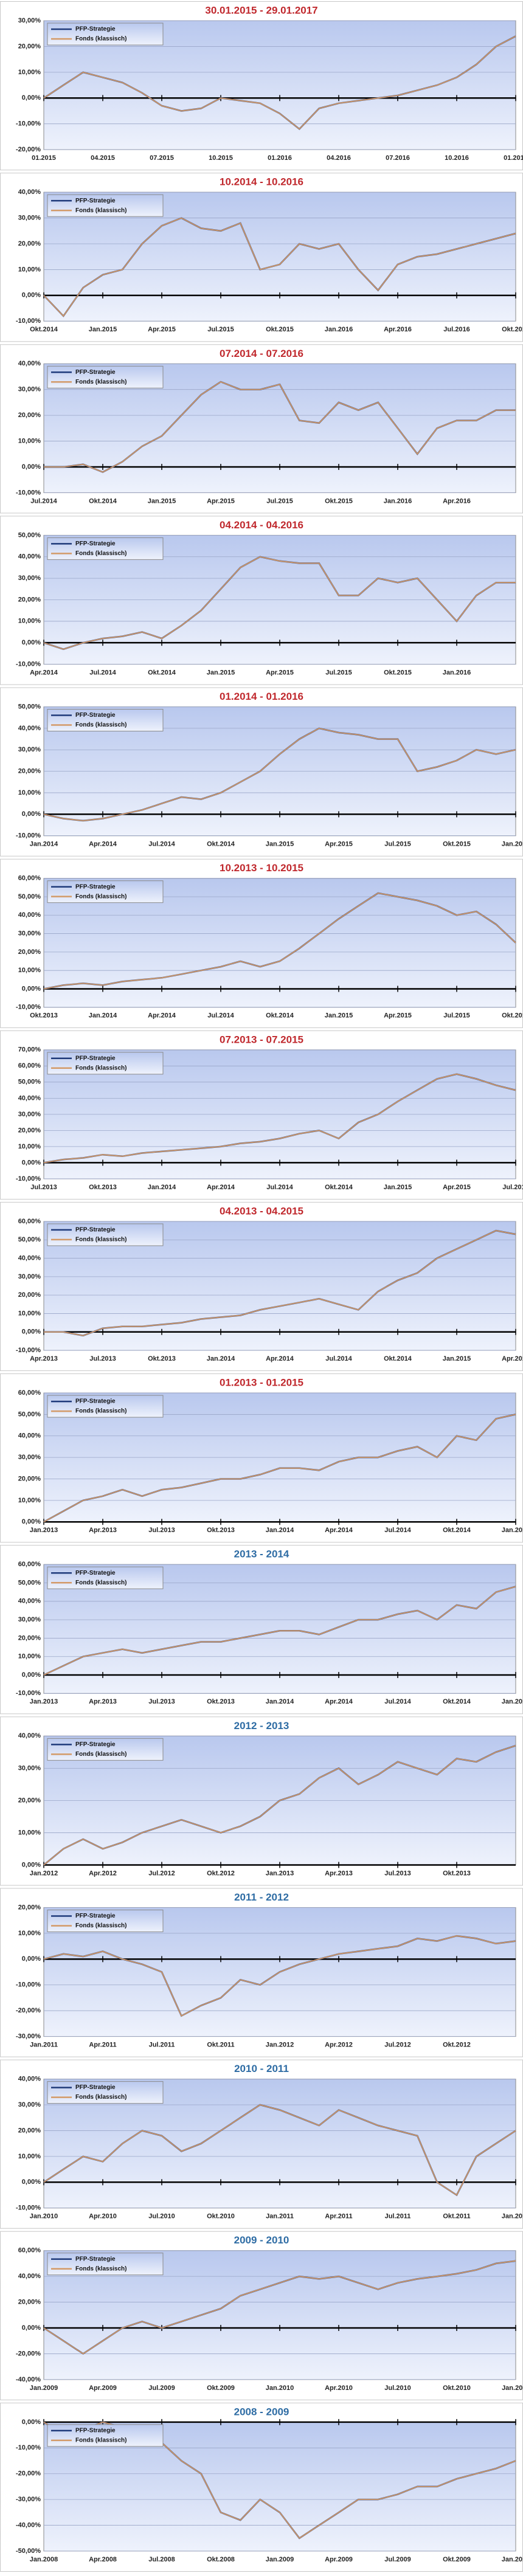 The image size is (523, 2576). Describe the element at coordinates (43, 1187) in the screenshot. I see `x-tick-label: Jul.2013` at that location.